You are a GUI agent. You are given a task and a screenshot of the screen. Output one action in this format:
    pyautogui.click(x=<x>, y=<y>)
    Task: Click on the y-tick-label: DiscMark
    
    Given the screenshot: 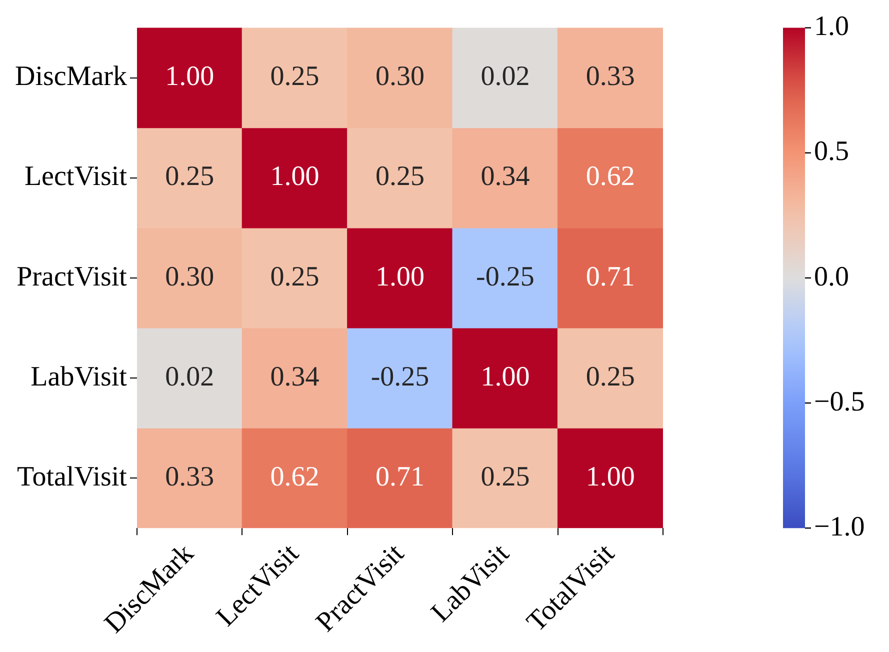 What is the action you would take?
    pyautogui.click(x=70, y=76)
    